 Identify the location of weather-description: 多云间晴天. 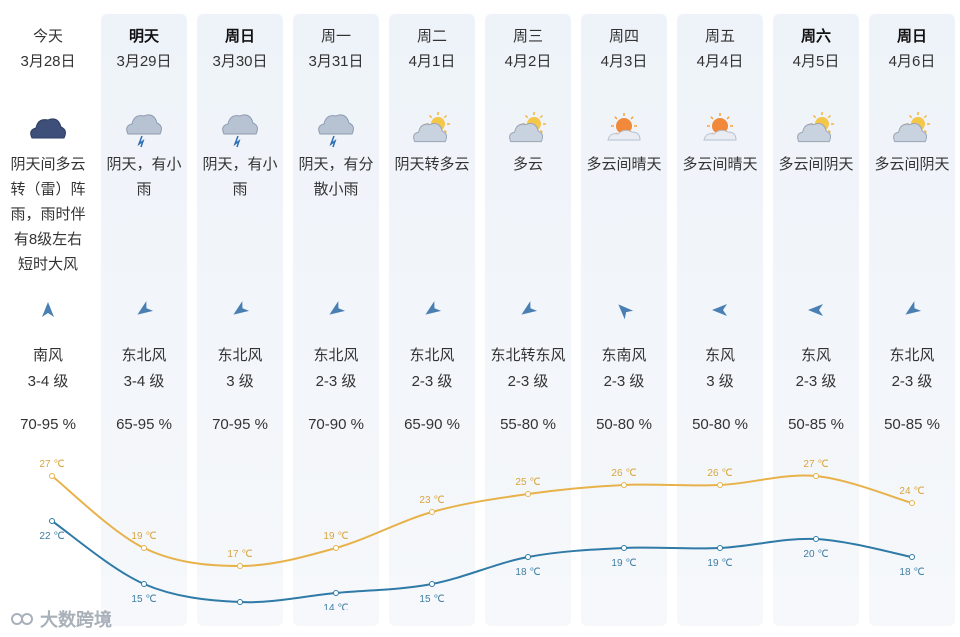
(720, 164).